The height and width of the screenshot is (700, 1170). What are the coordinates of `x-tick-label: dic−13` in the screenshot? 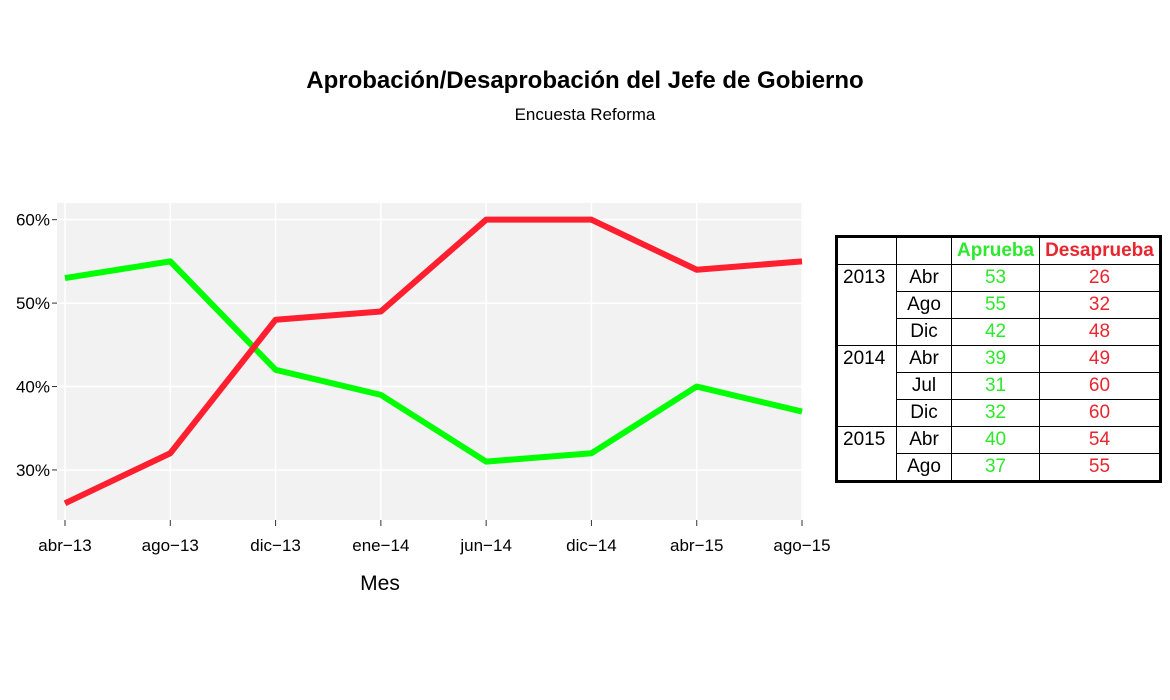 It's located at (275, 545).